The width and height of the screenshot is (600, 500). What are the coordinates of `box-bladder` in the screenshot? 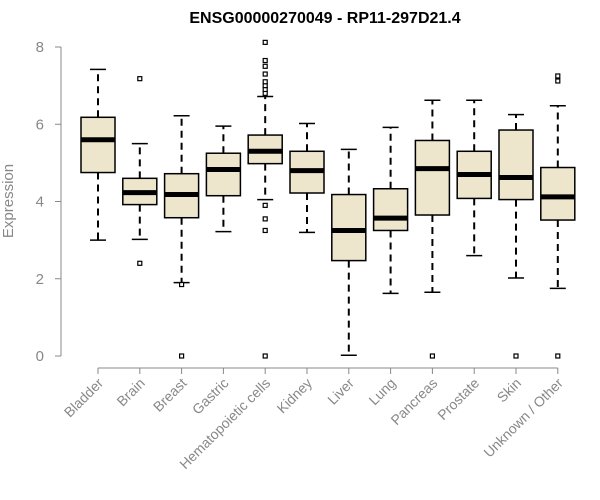 It's located at (98, 154).